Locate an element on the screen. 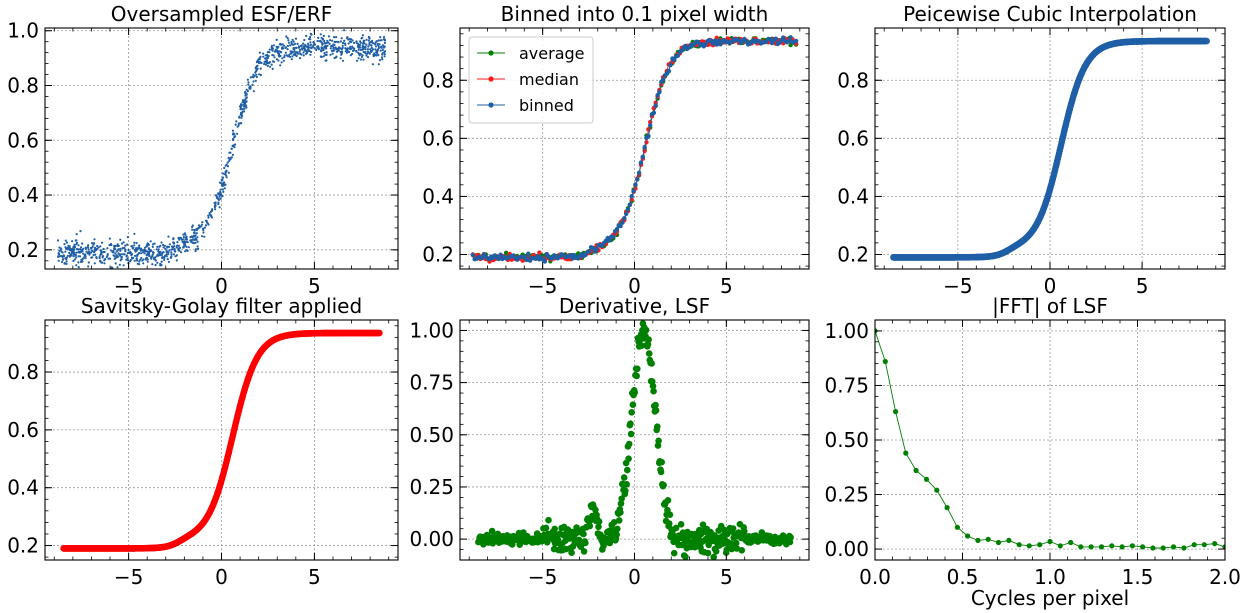  x-tick-label: 5 is located at coordinates (726, 577).